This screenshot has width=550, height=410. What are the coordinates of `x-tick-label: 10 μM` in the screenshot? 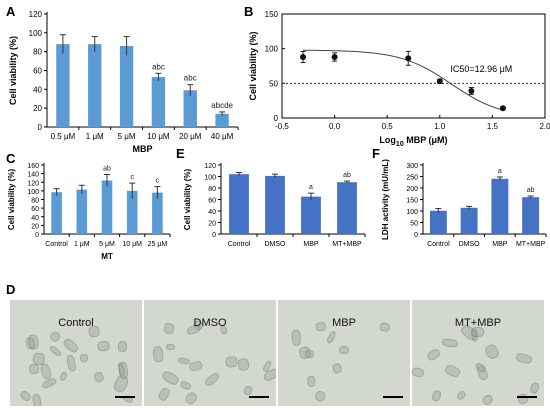 It's located at (158, 136).